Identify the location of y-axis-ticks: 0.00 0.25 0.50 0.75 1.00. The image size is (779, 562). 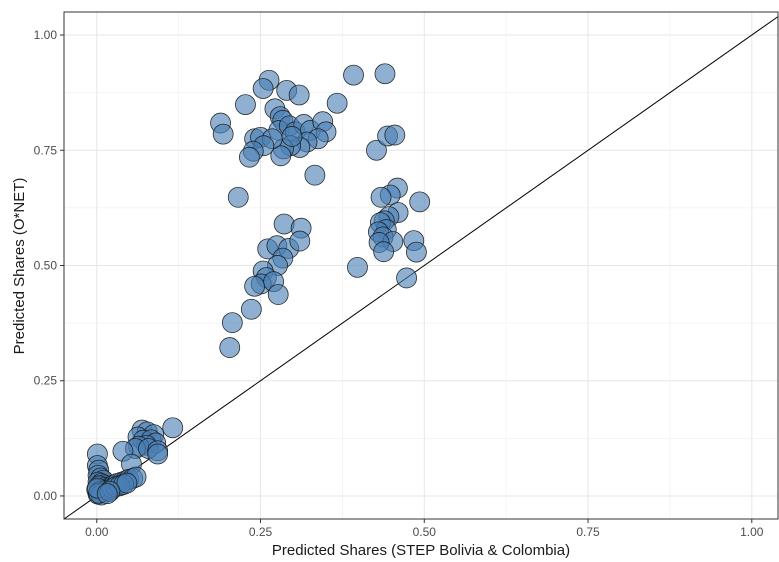
(49, 265).